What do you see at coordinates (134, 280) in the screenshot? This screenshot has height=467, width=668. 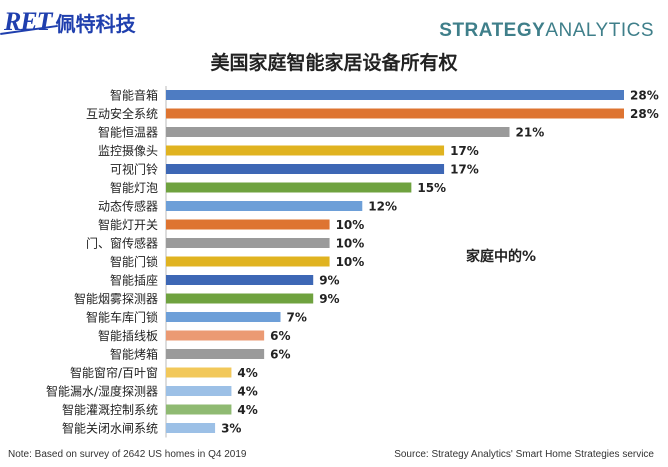 I see `category-label: 智能插座` at bounding box center [134, 280].